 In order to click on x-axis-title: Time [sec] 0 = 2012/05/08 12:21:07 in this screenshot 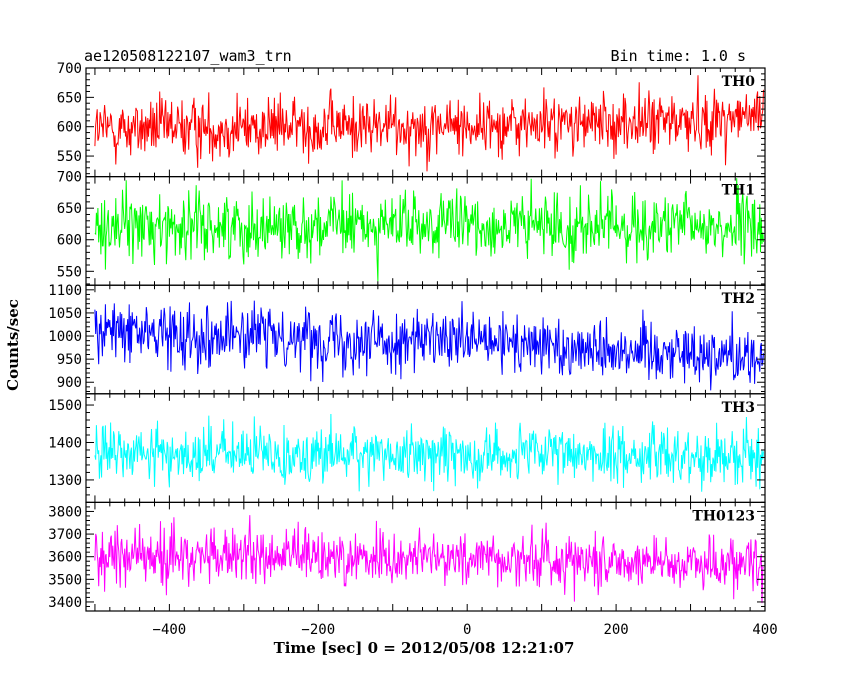, I will do `click(424, 648)`.